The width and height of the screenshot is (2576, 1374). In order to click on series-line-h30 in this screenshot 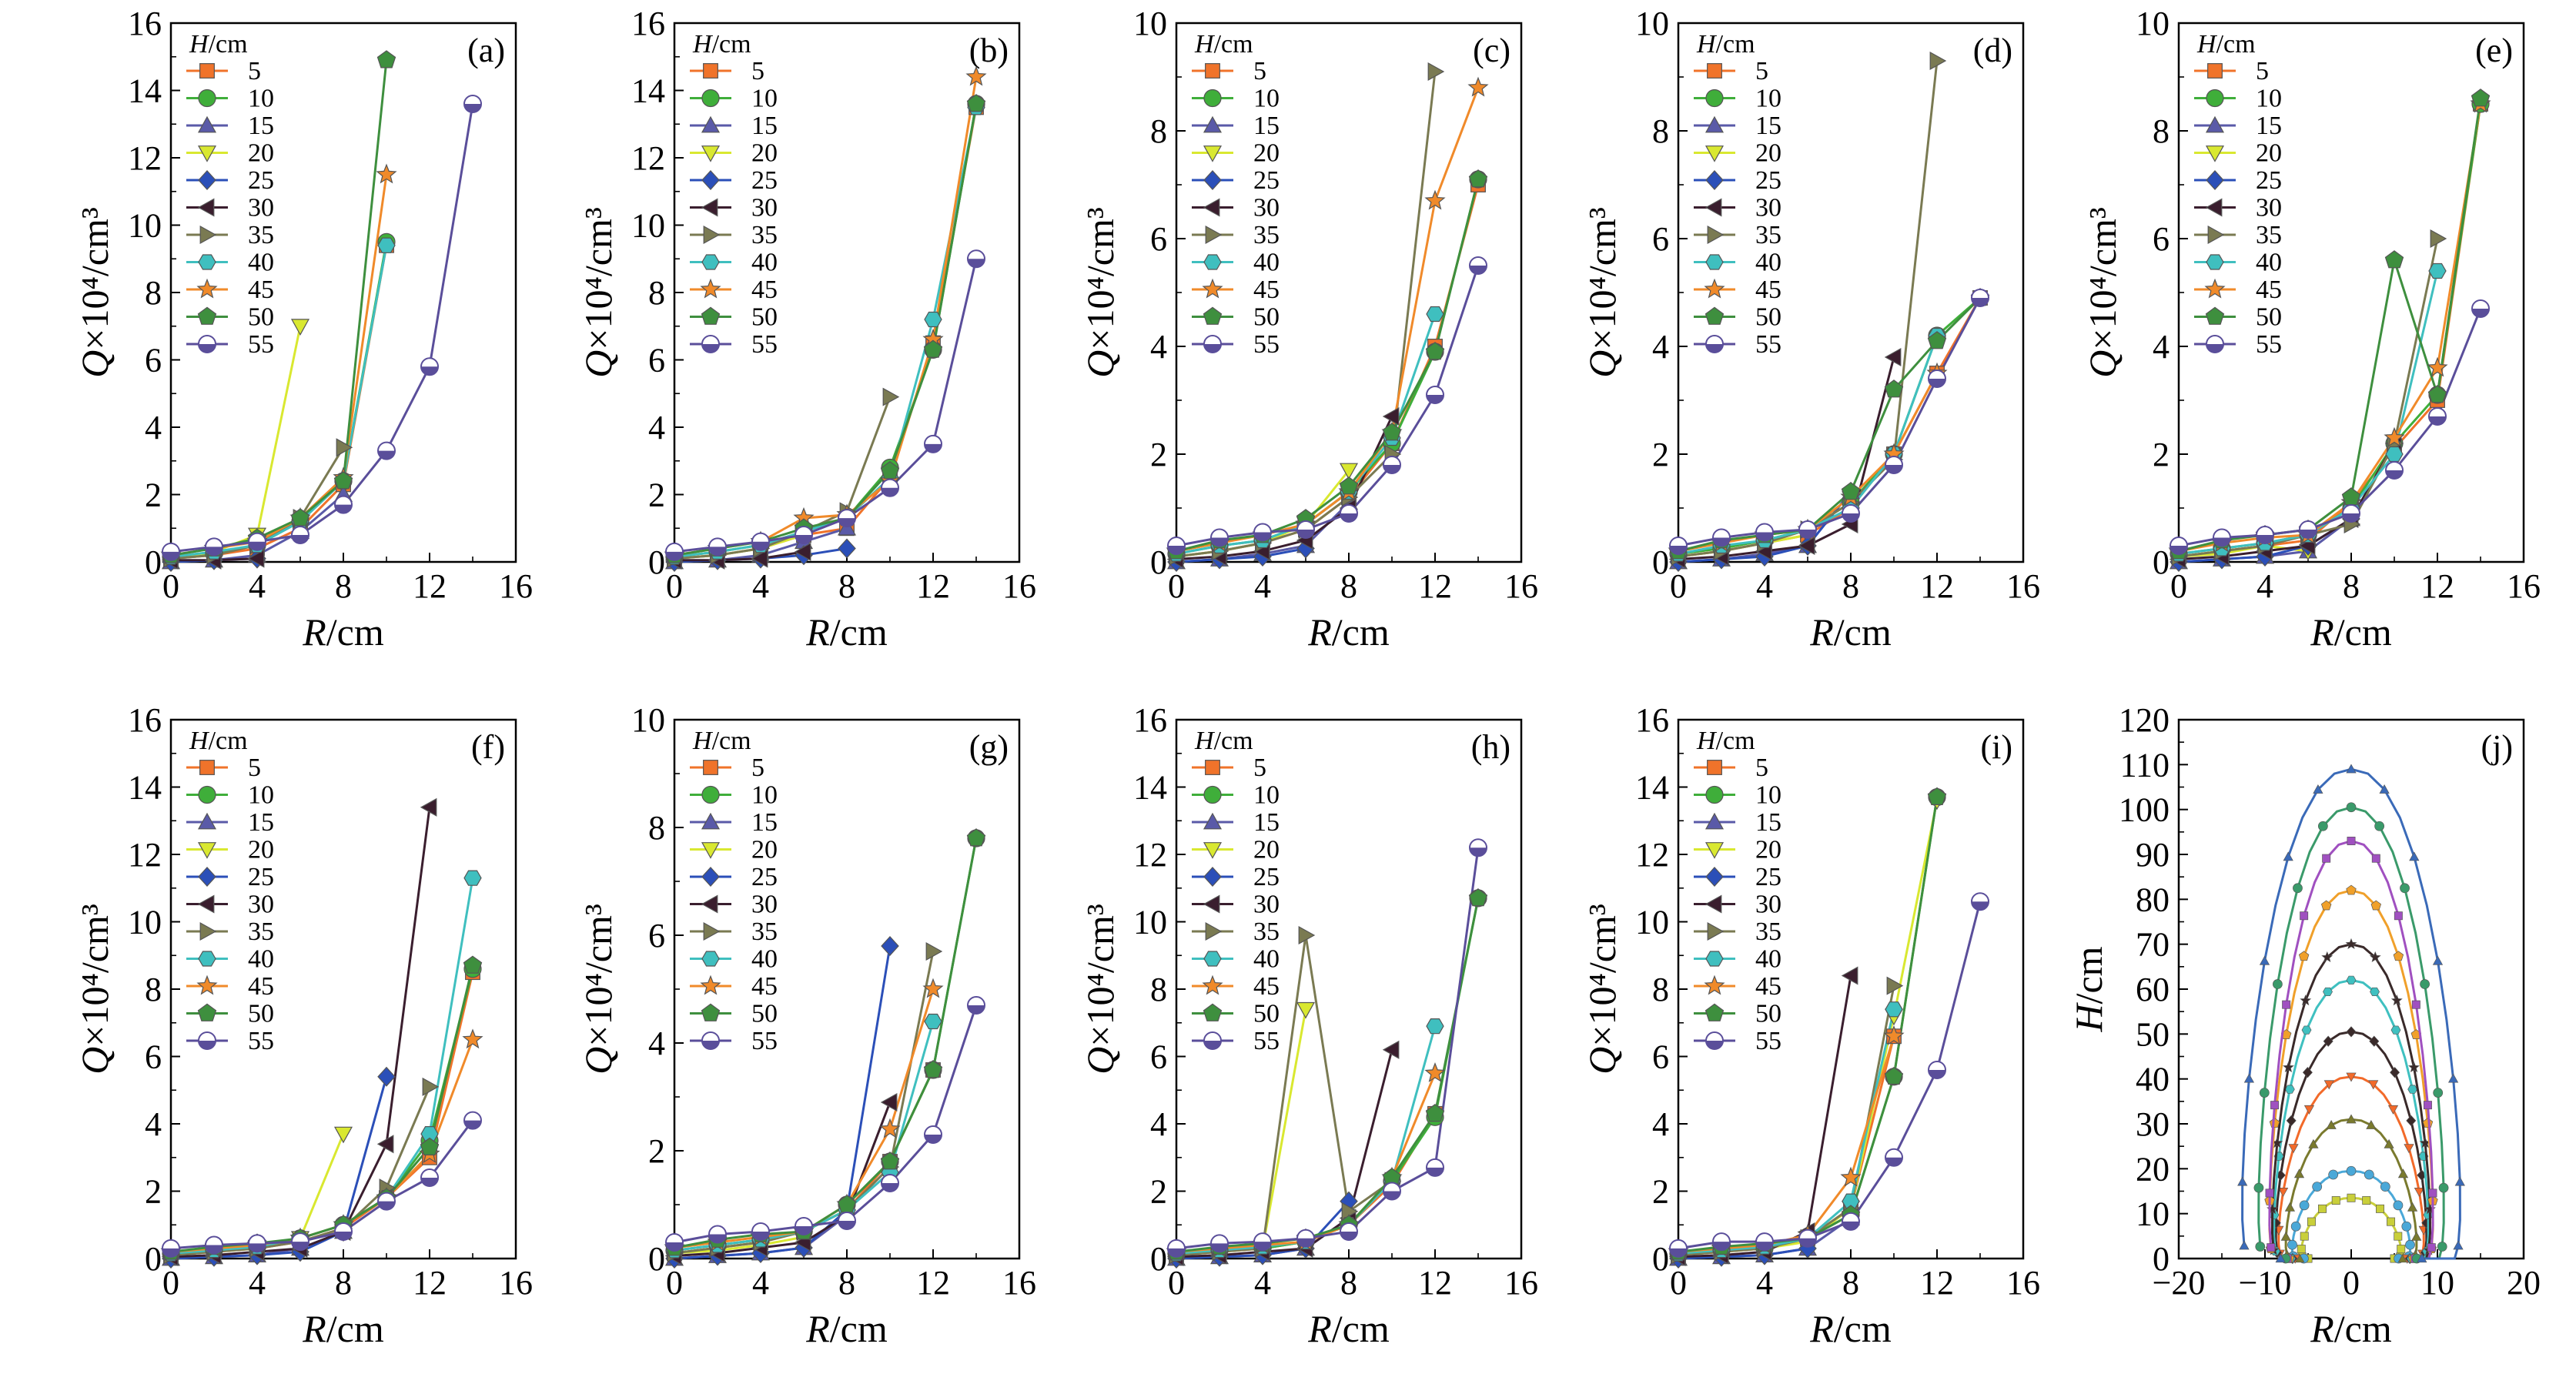, I will do `click(1787, 458)`.